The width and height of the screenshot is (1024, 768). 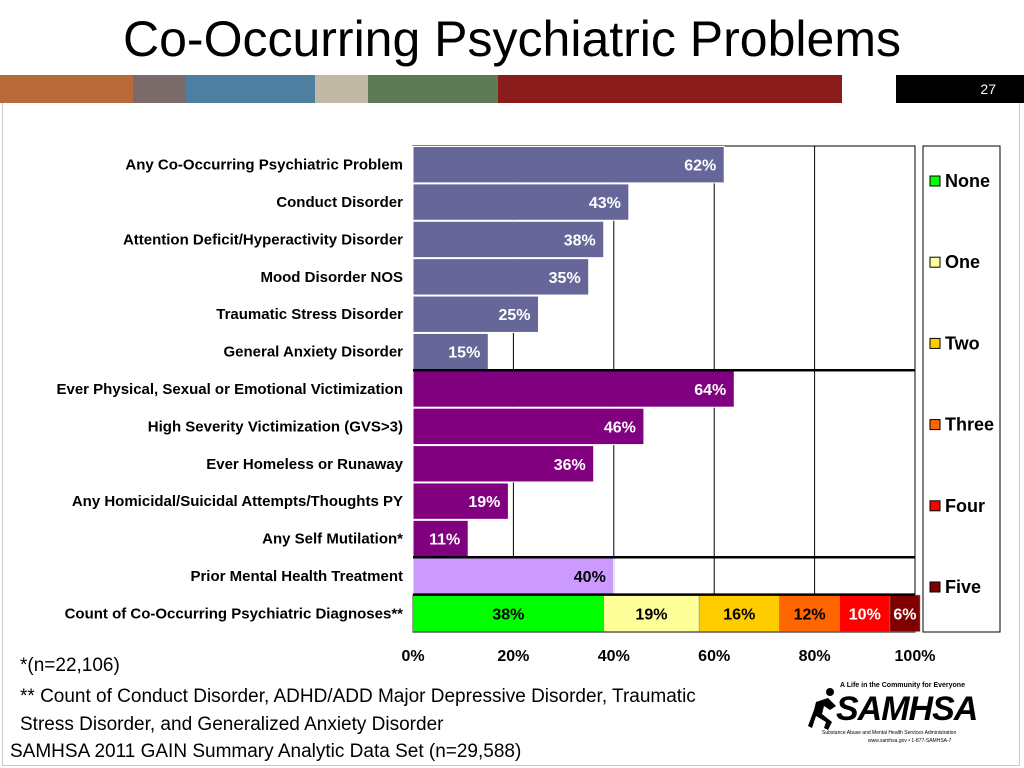 I want to click on stacked-segment-label: 38%, so click(x=508, y=614).